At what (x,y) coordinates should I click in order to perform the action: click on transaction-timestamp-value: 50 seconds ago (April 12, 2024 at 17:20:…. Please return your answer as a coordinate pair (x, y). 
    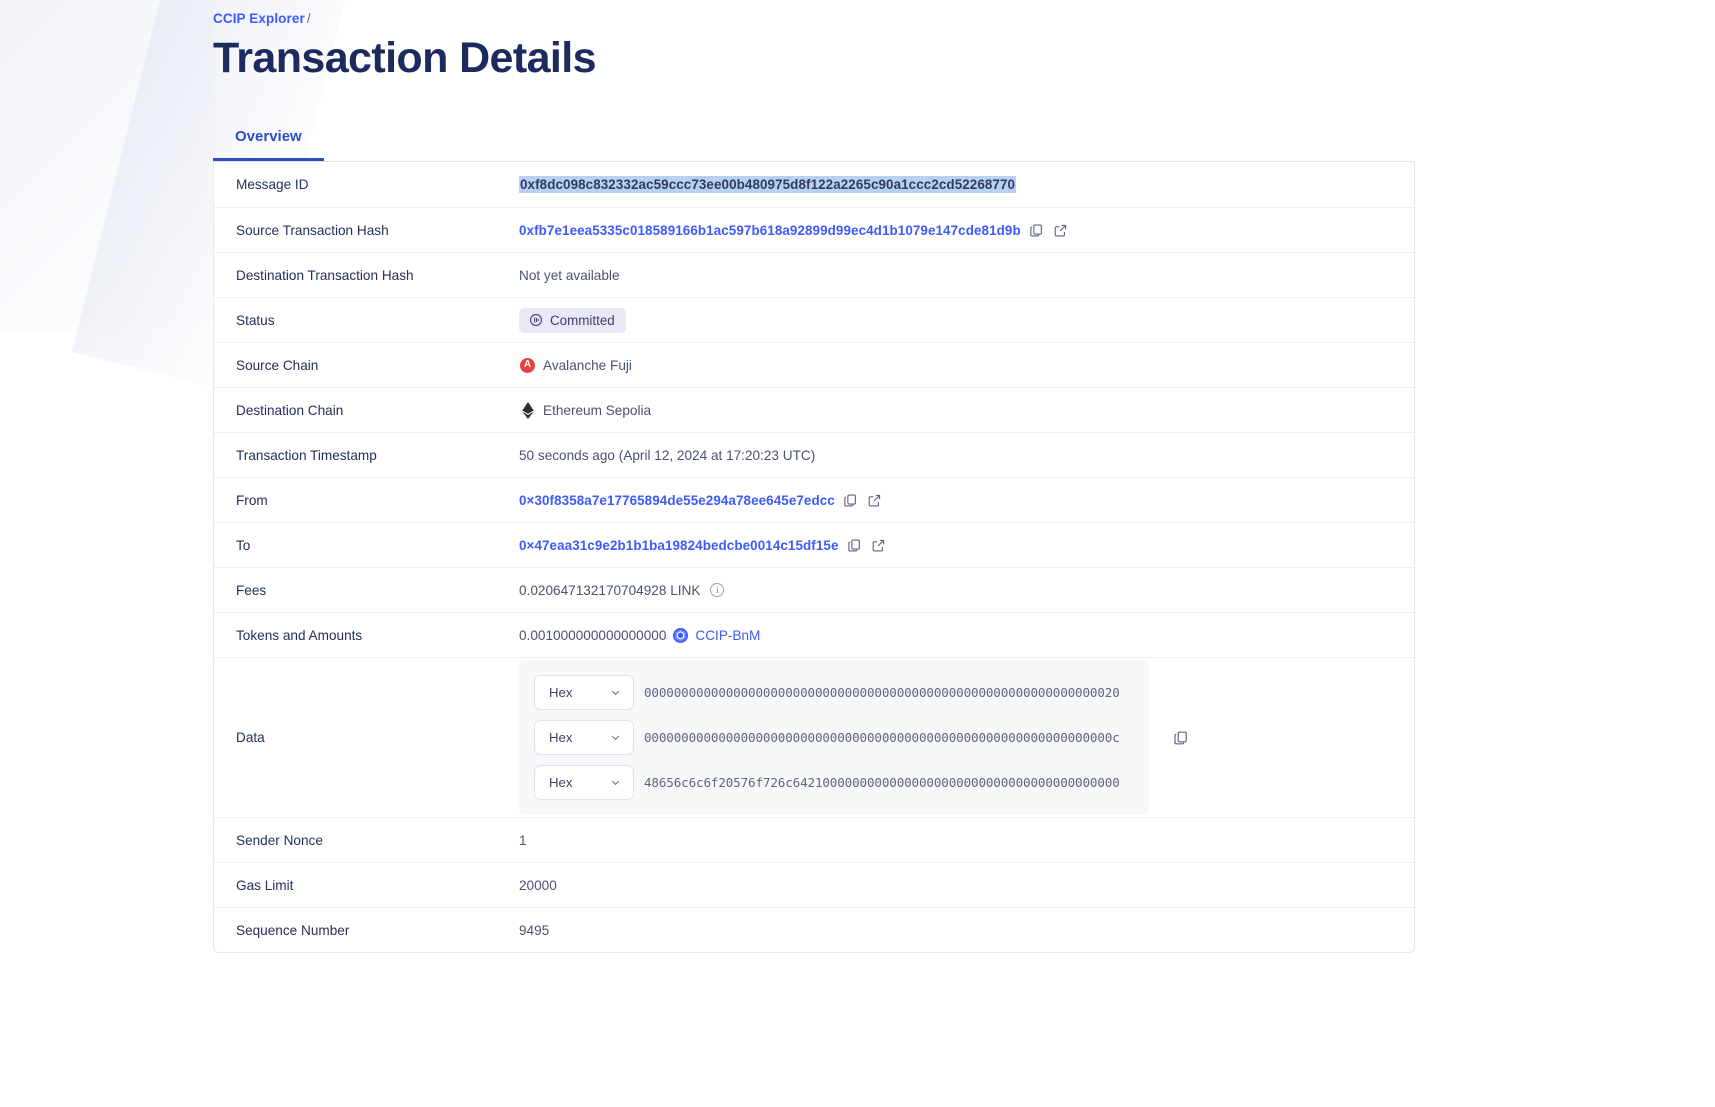
    Looking at the image, I should click on (667, 455).